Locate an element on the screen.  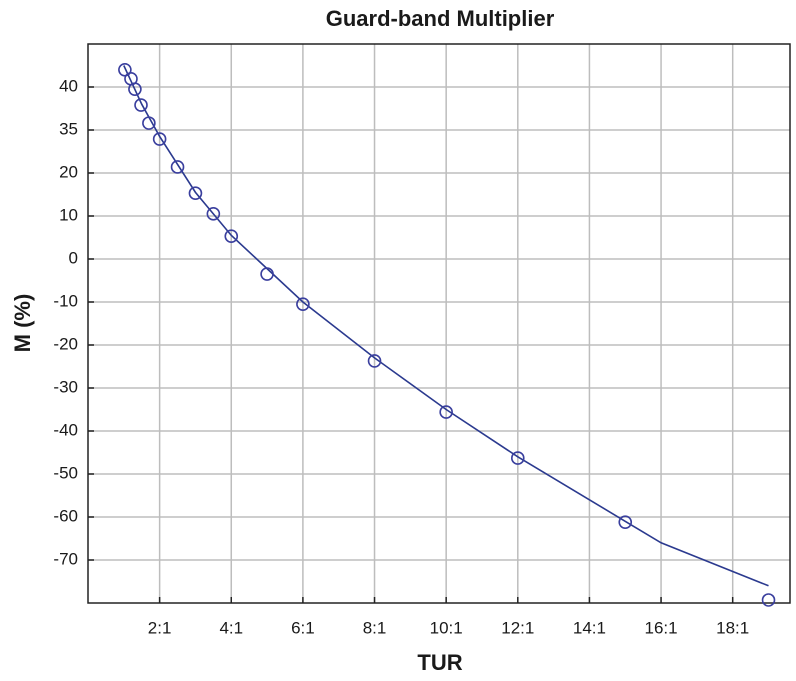
x-tick-label: 2:1 is located at coordinates (160, 627).